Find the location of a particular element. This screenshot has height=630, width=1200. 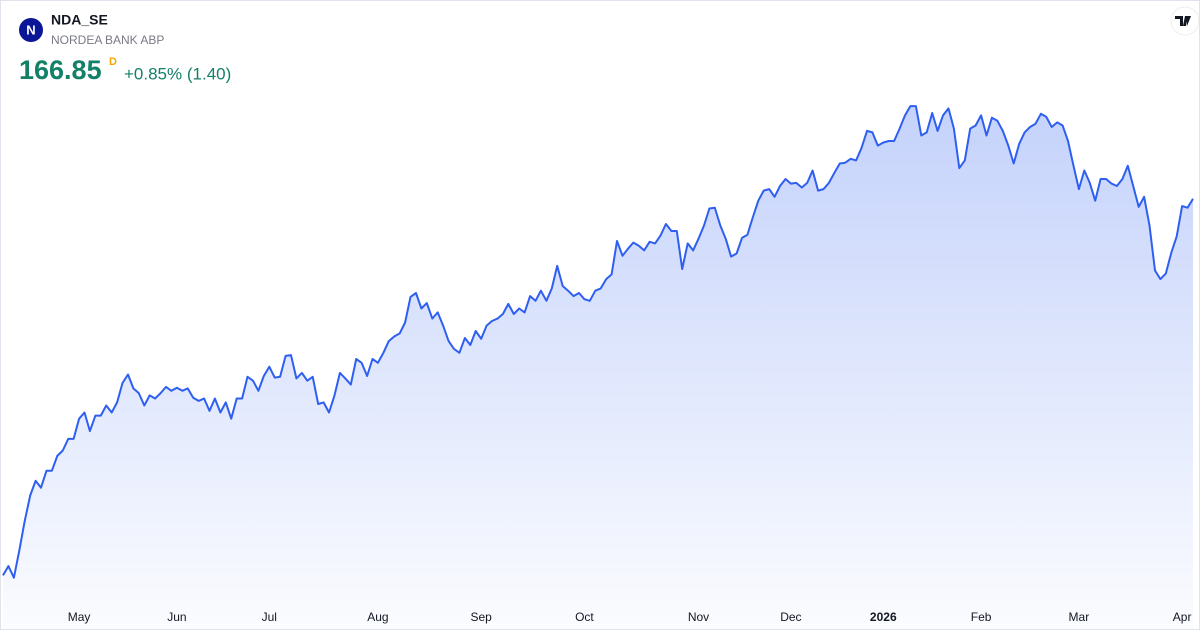

price: 166.85 is located at coordinates (60, 70).